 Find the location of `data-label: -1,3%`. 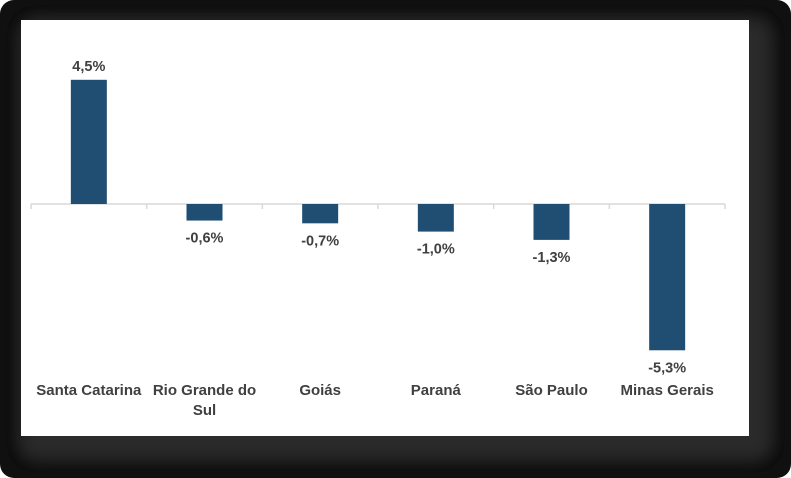

data-label: -1,3% is located at coordinates (552, 258).